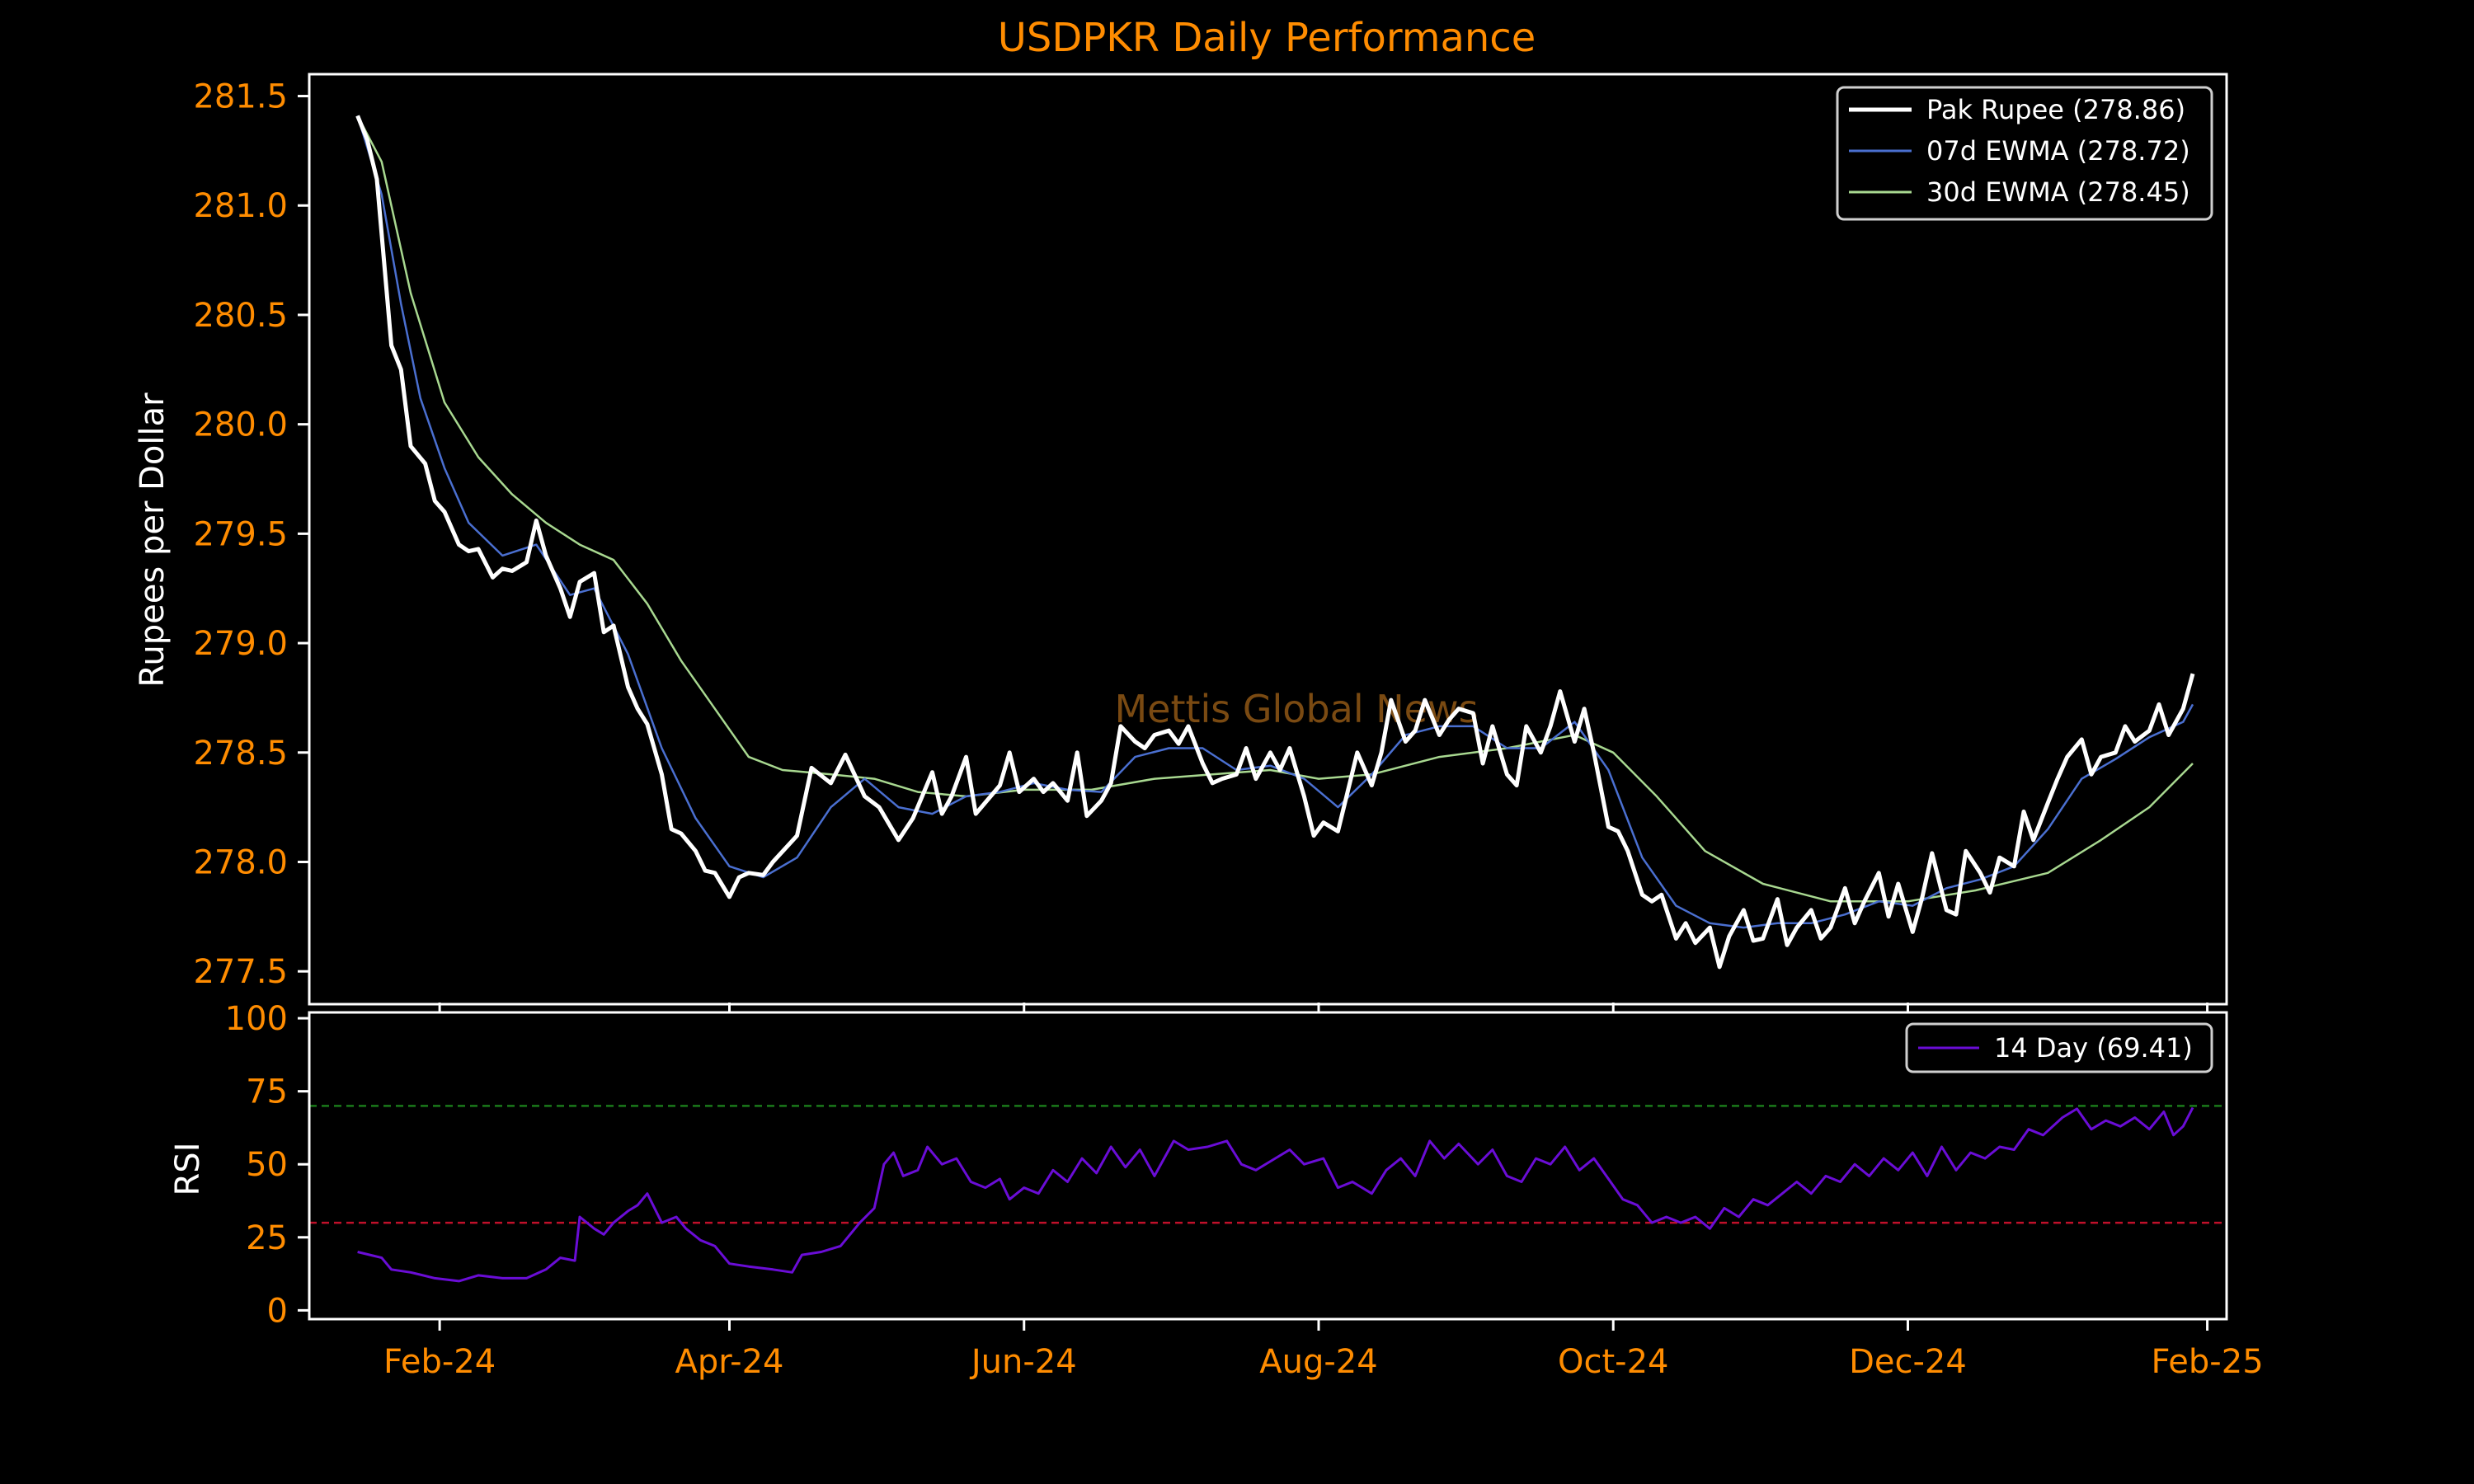  What do you see at coordinates (240, 316) in the screenshot?
I see `price-y-tick-label: 280.5` at bounding box center [240, 316].